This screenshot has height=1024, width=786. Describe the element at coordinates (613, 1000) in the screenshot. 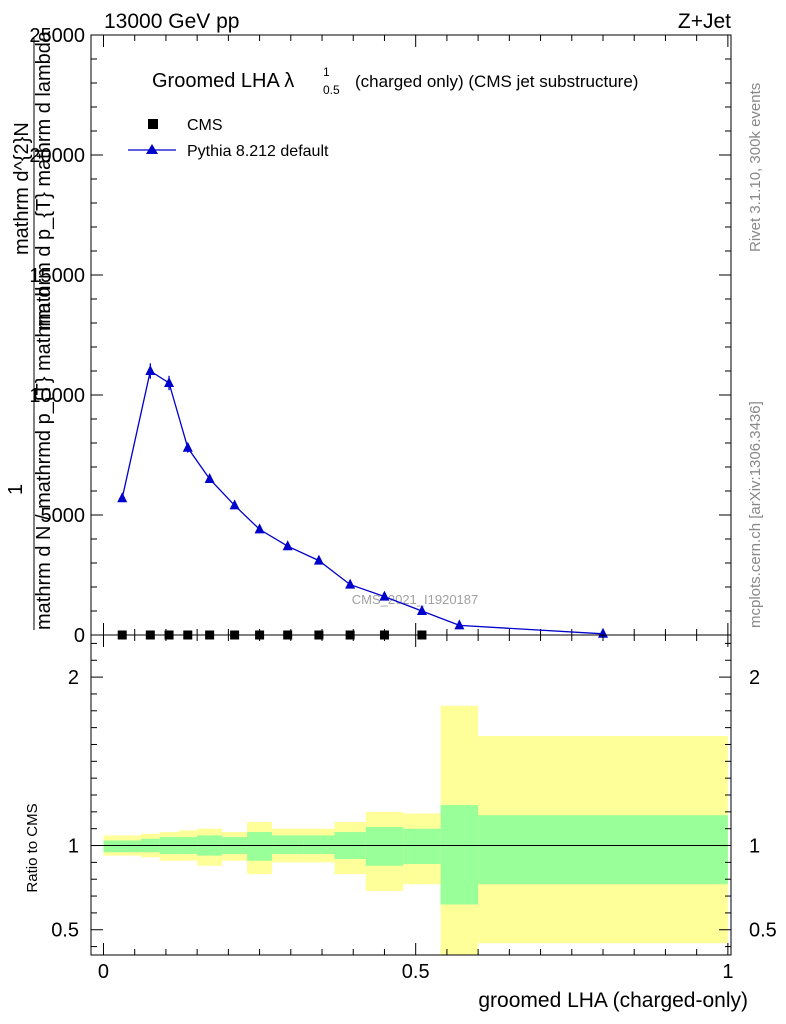

I see `ratio-xlabel: groomed LHA (charged-only)` at that location.